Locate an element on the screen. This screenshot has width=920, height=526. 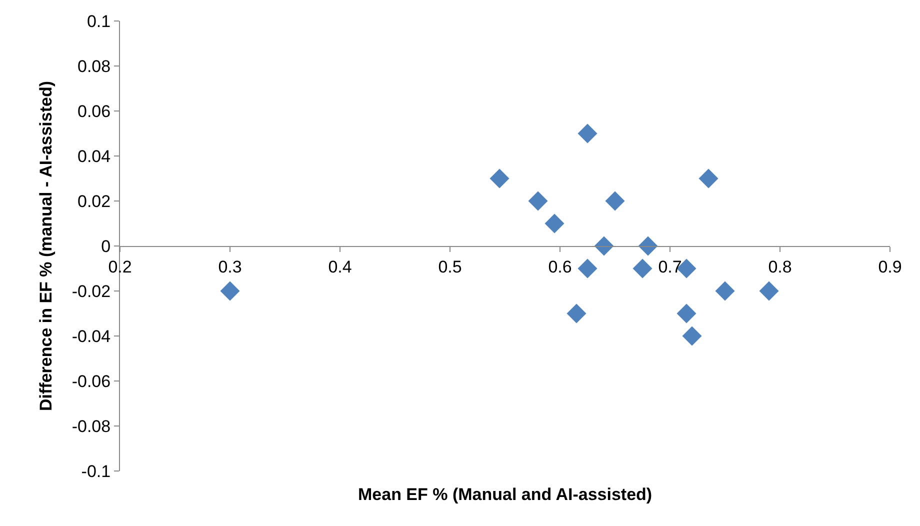
y-tick-label: -0.02 is located at coordinates (91, 291).